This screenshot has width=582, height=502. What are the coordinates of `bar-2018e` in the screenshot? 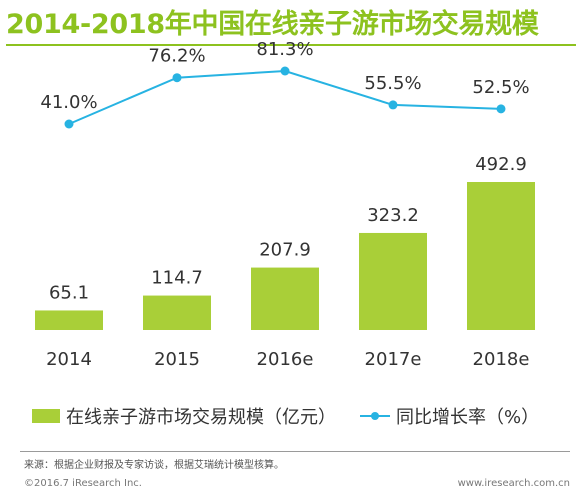 It's located at (501, 256).